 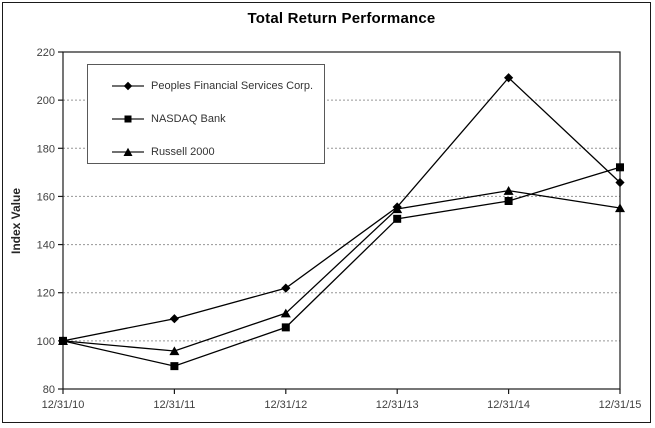 I want to click on y-tick-label: 220, so click(x=46, y=53).